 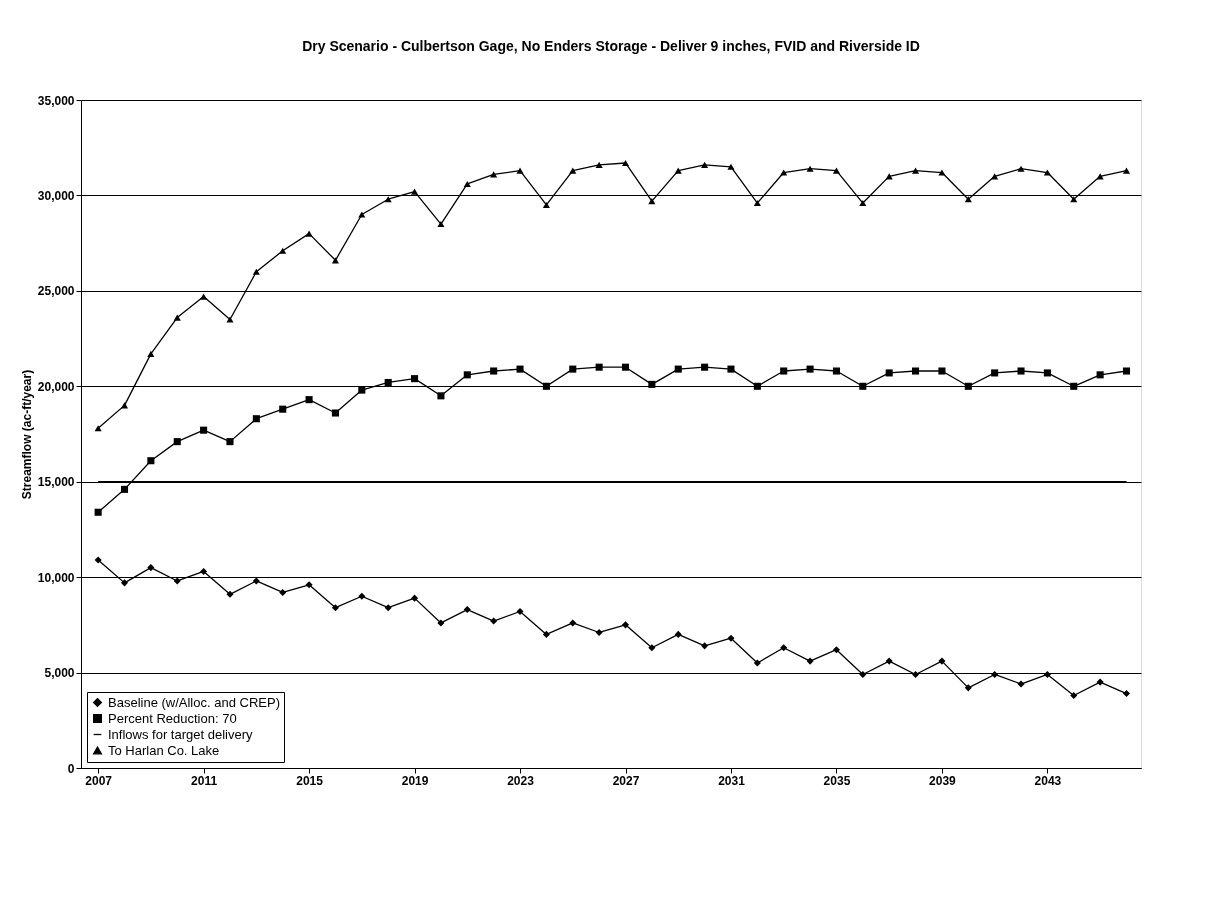 I want to click on chart-title: Dry Scenario - Culbertson Gage, No Enders Storage - Deliver 9 inches, FVID and Riverside ID, so click(x=611, y=46).